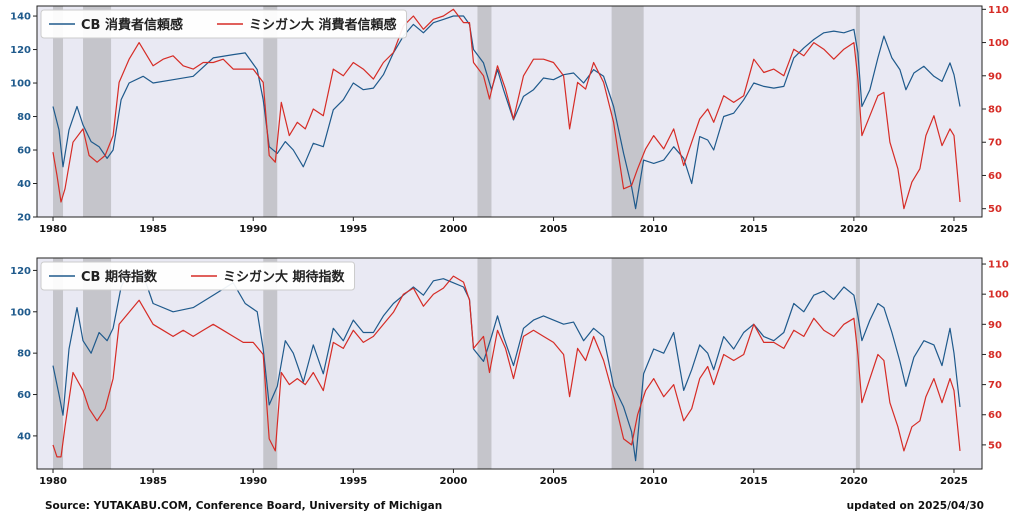 The height and width of the screenshot is (518, 1024). I want to click on updated-note: updated on 2025/04/30, so click(915, 506).